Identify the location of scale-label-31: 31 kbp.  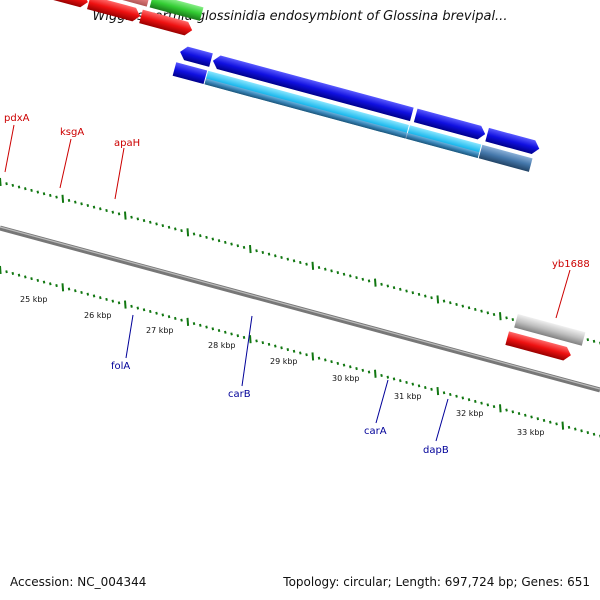
(408, 396).